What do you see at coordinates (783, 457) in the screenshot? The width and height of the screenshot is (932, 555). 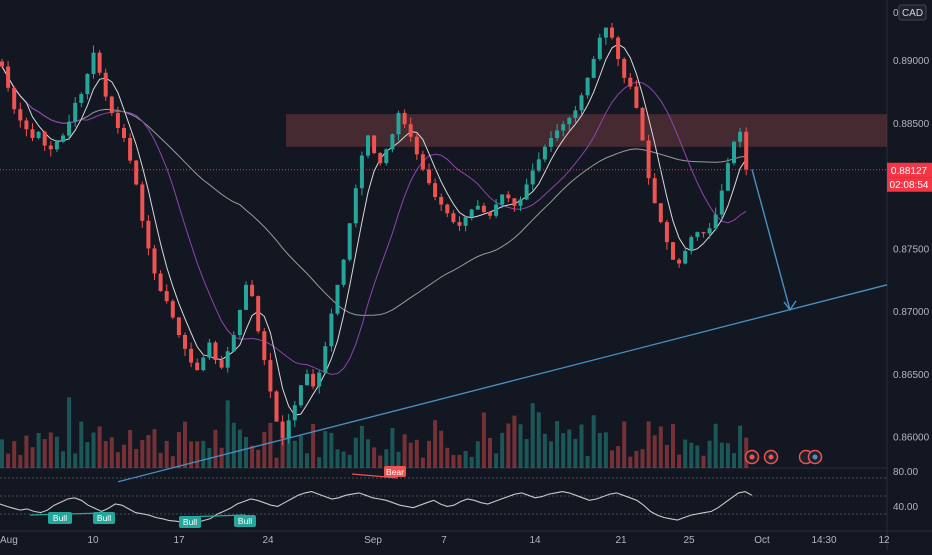 I see `event-icons` at bounding box center [783, 457].